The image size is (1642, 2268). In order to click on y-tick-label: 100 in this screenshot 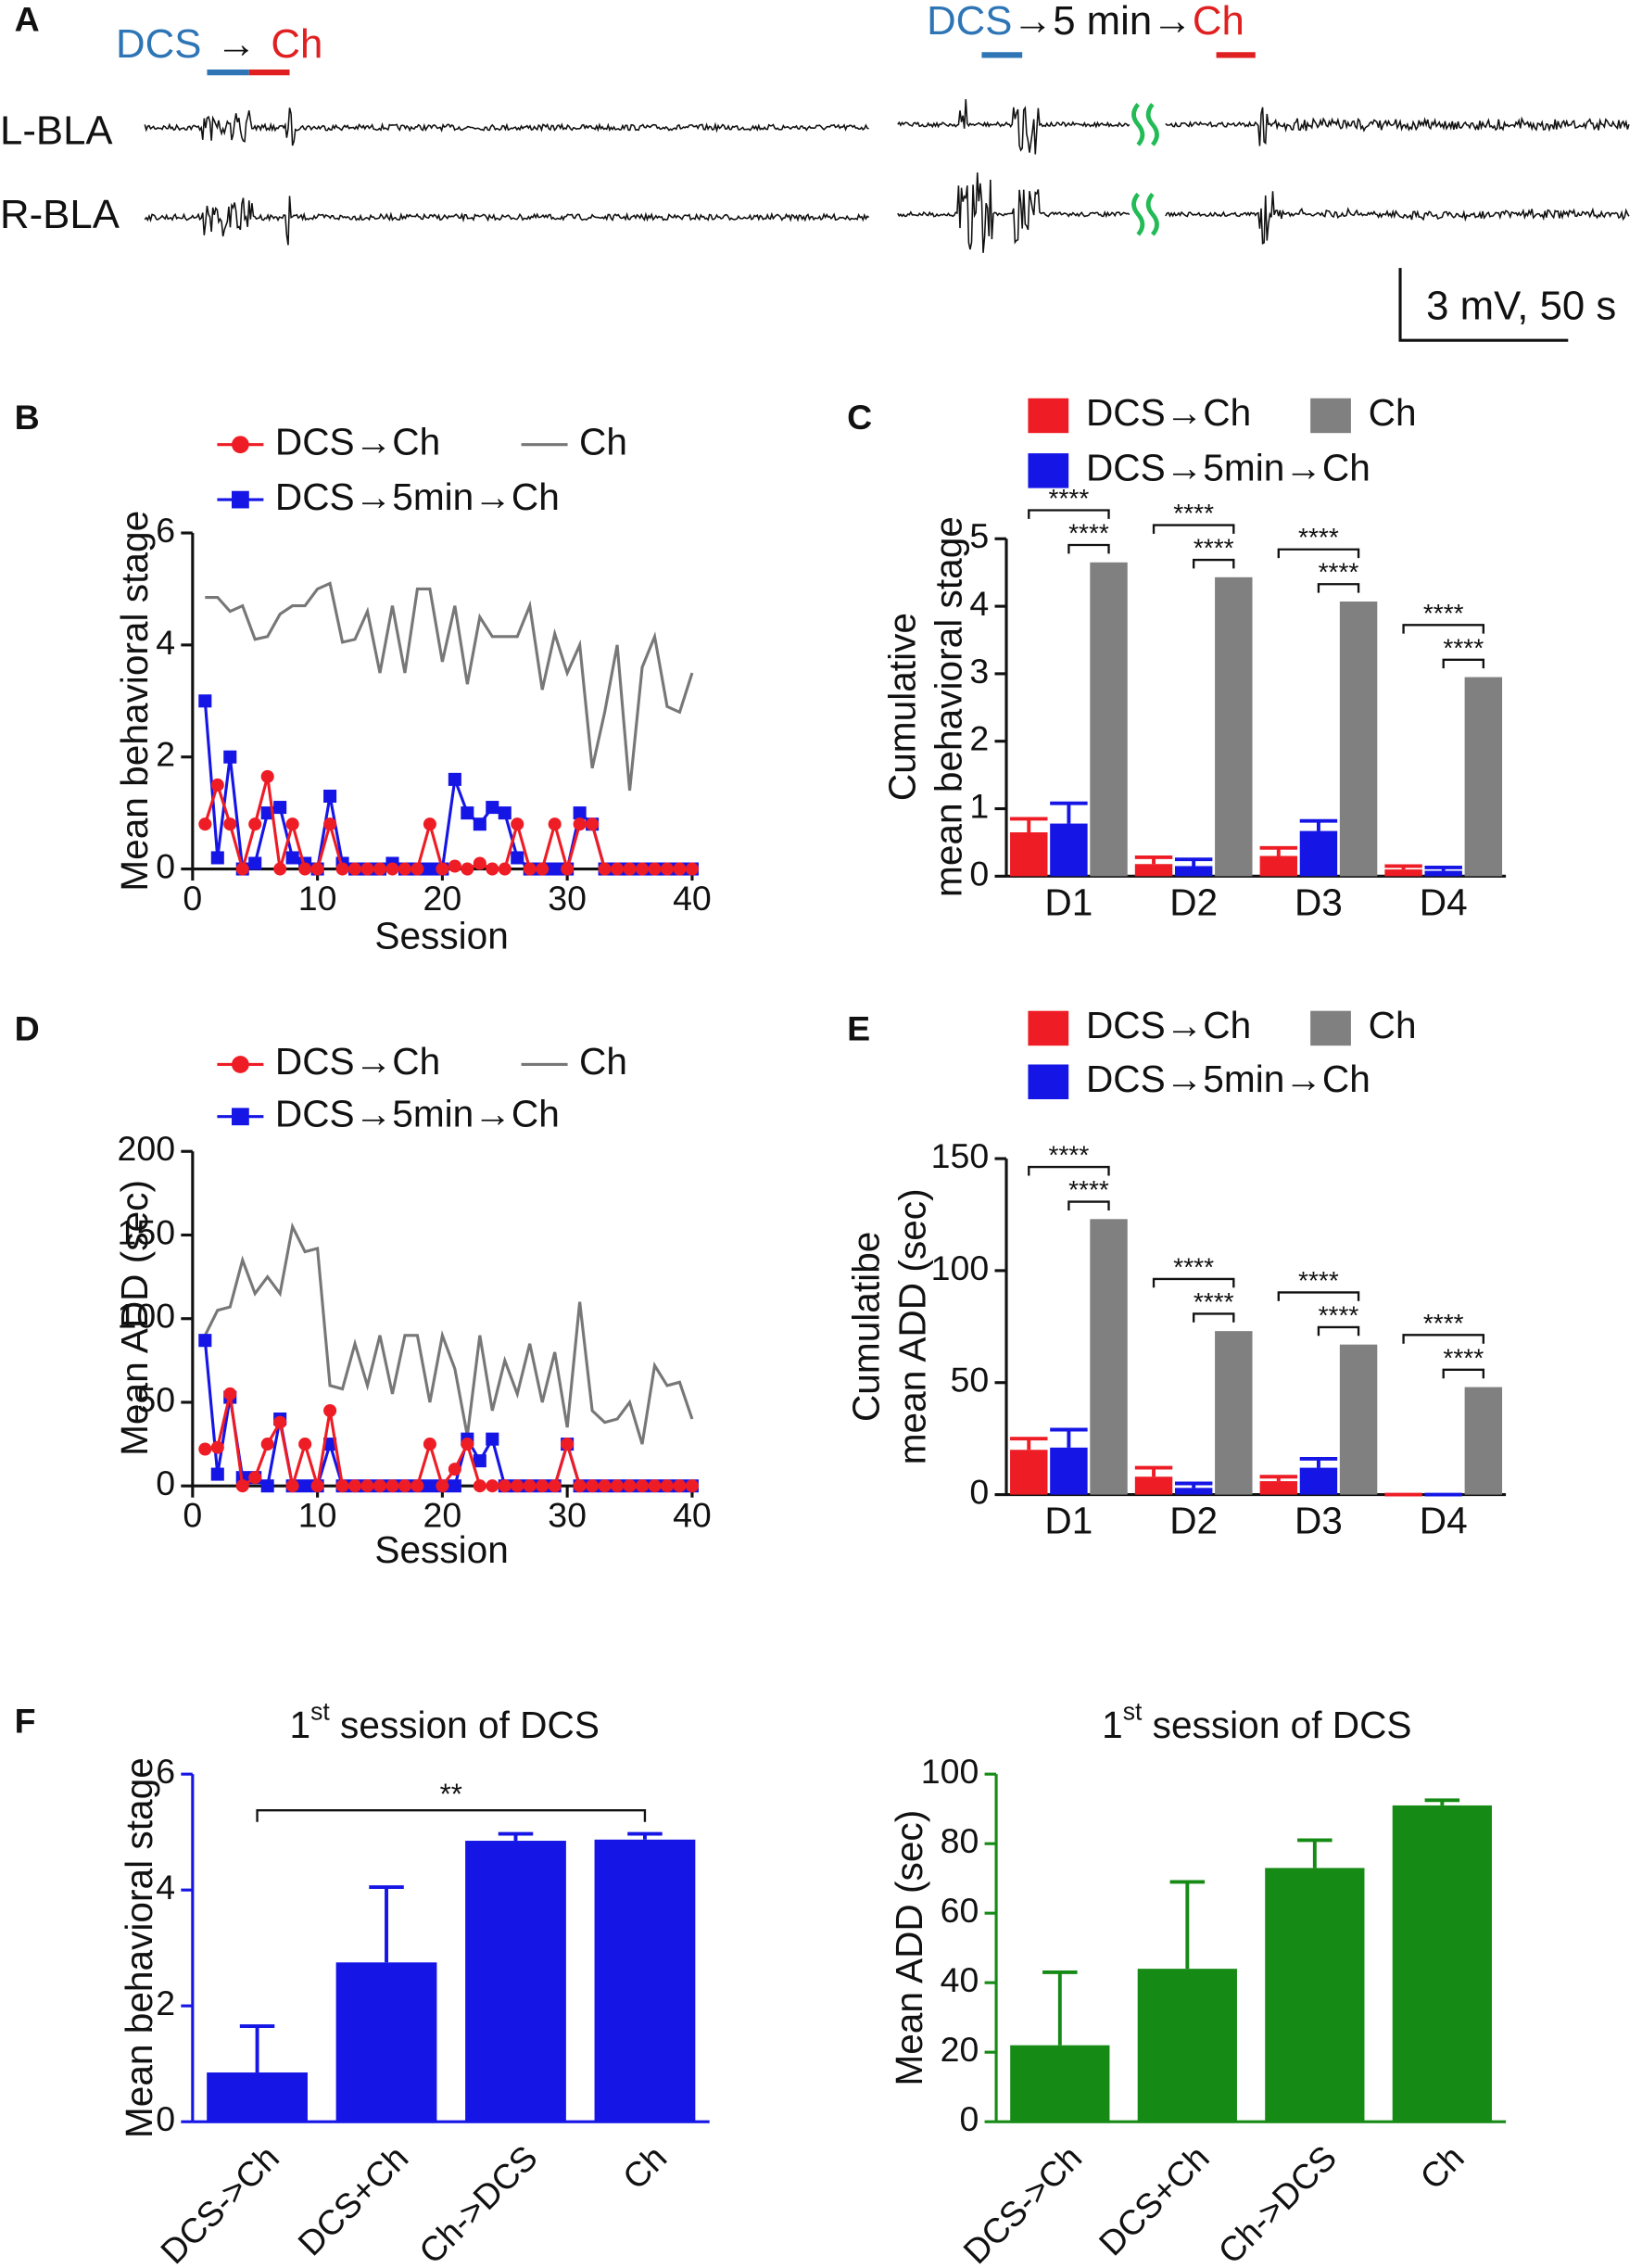, I will do `click(960, 1267)`.